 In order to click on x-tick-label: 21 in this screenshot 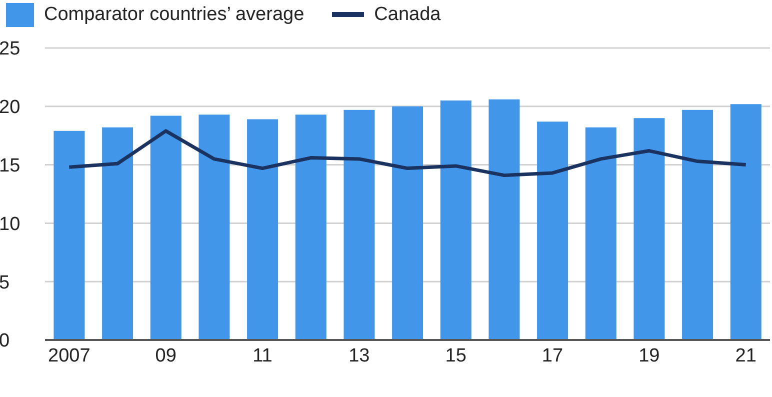, I will do `click(745, 355)`.